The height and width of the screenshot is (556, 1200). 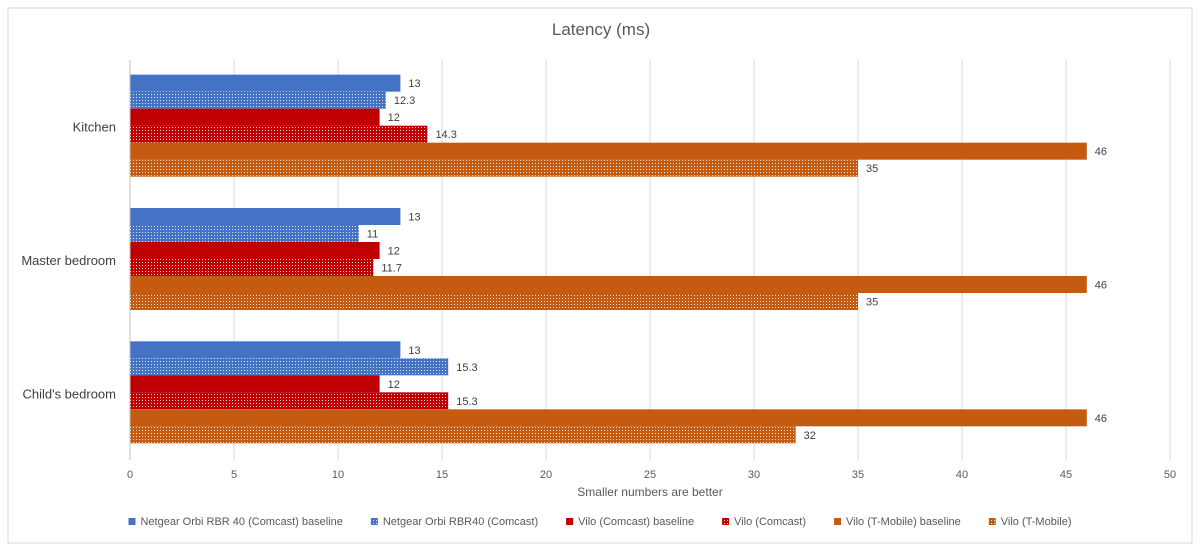 I want to click on x-tick-label-25: 25, so click(x=650, y=475).